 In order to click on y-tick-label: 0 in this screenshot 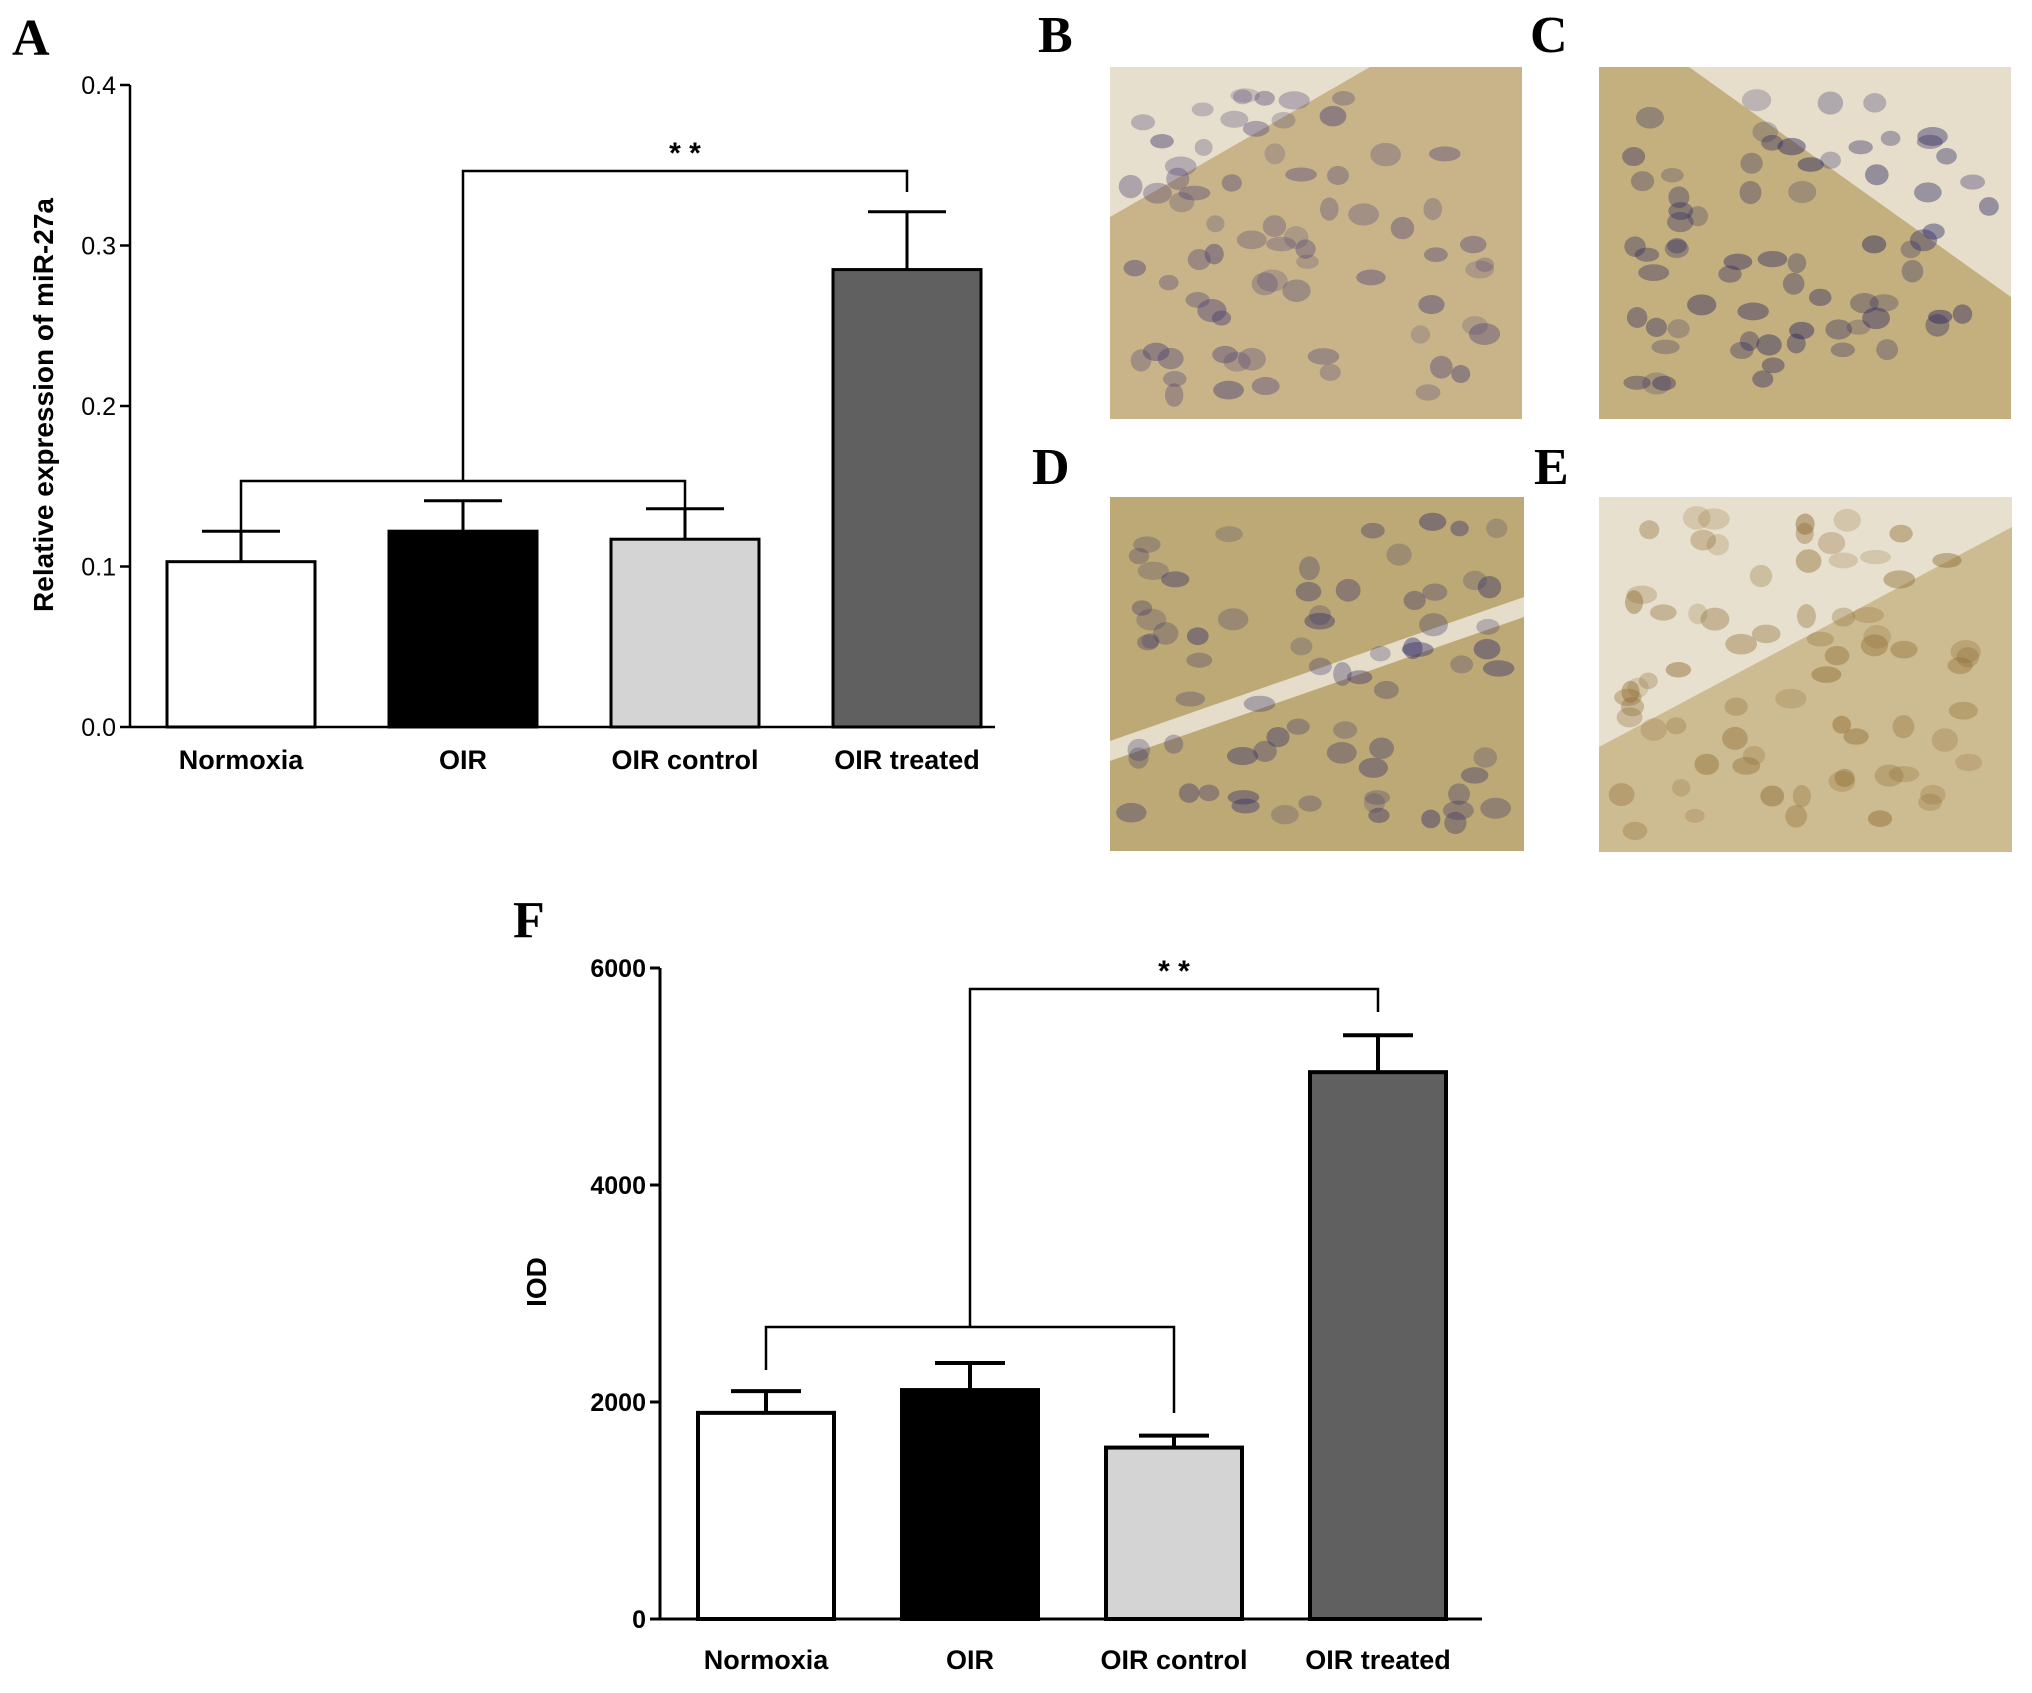, I will do `click(639, 1620)`.